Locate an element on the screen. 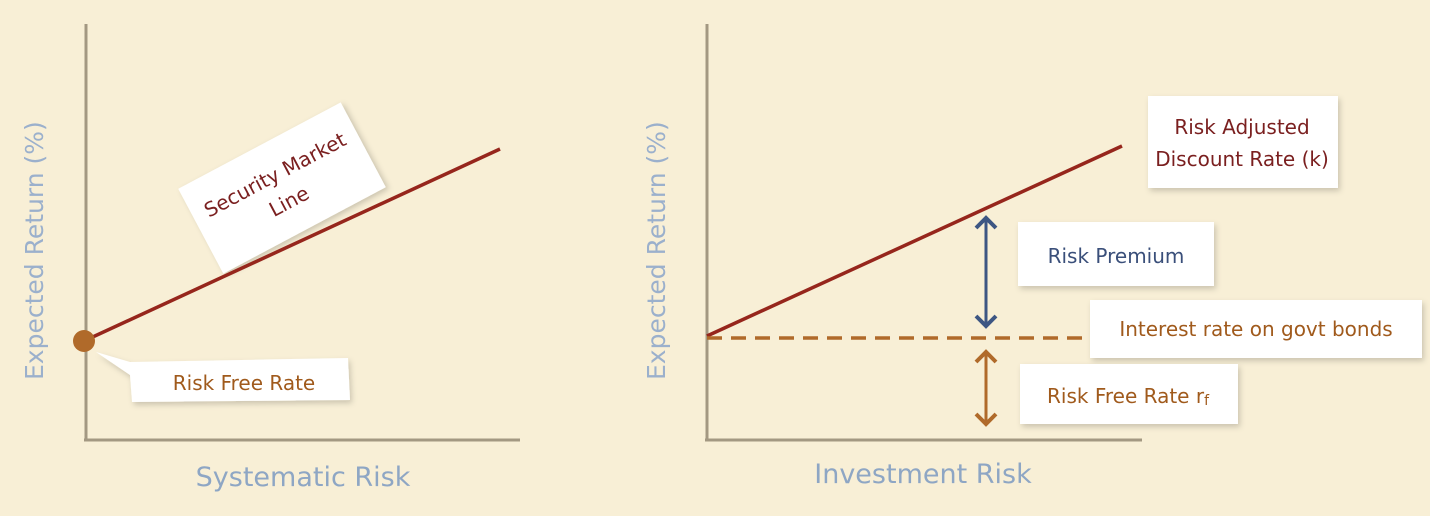 This screenshot has width=1430, height=516. risk-premium-card is located at coordinates (1116, 254).